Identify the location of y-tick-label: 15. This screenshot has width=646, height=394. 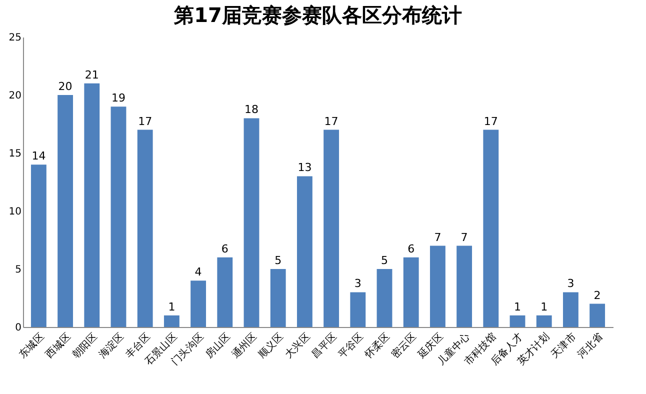
(15, 154).